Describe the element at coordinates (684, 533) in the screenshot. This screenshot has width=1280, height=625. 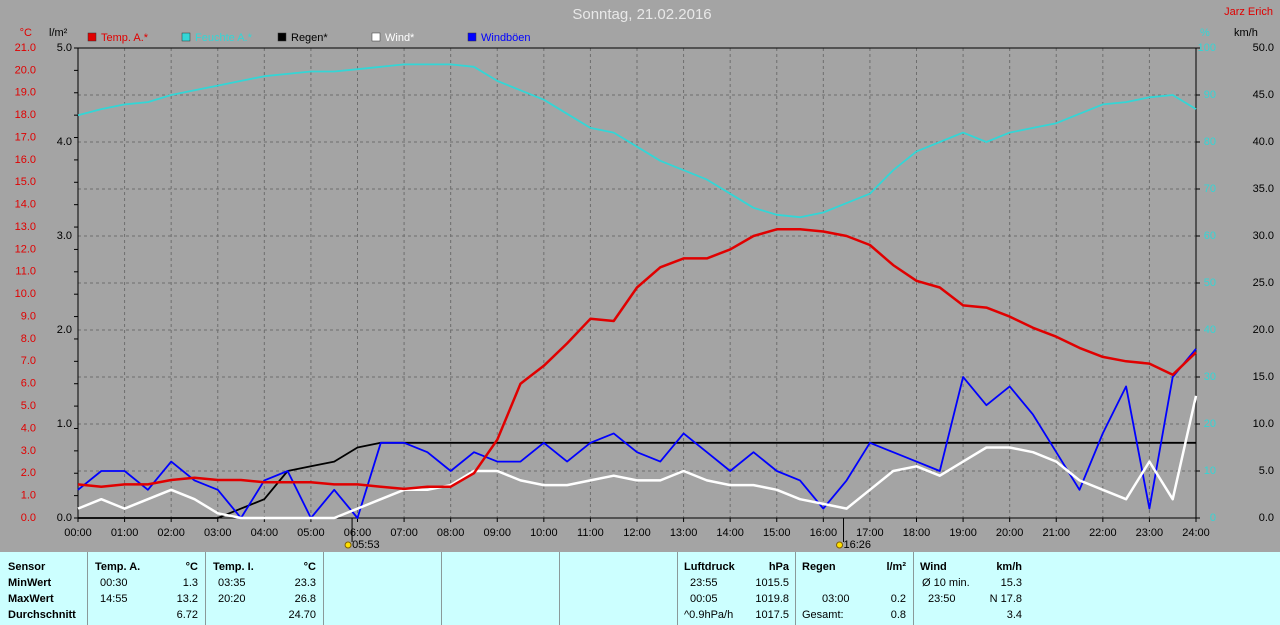
I see `x-tick-label: 13:00` at that location.